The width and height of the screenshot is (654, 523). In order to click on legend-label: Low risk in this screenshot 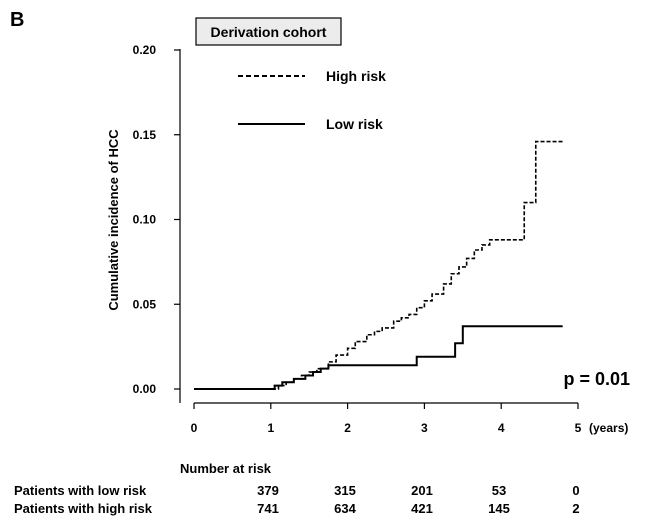, I will do `click(354, 124)`.